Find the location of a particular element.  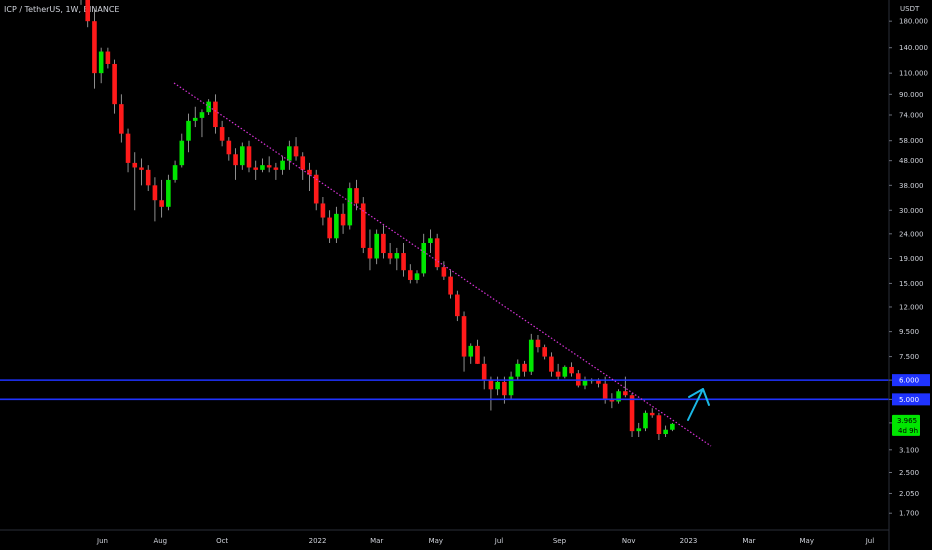

price-tick-label: 48.000 is located at coordinates (911, 161).